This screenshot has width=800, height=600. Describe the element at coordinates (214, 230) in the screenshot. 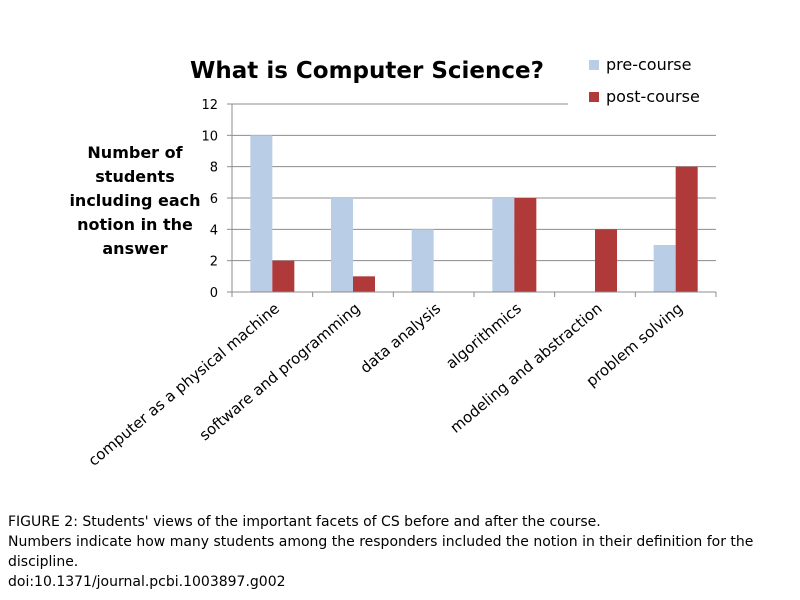

I see `y-tick-label: 4` at that location.